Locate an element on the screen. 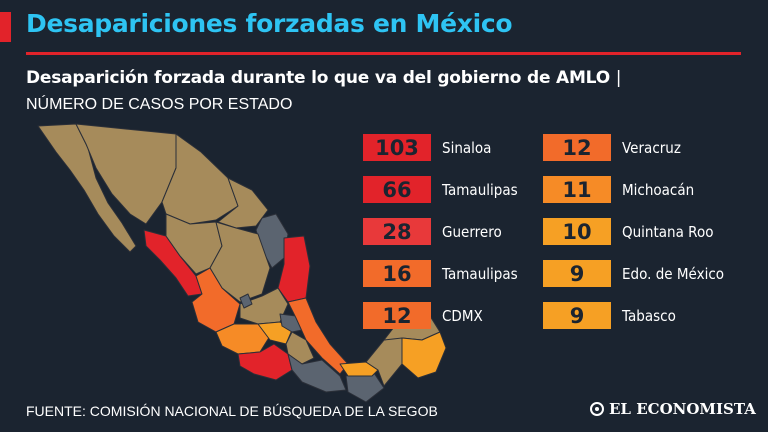  ranking-value: 66 is located at coordinates (397, 189).